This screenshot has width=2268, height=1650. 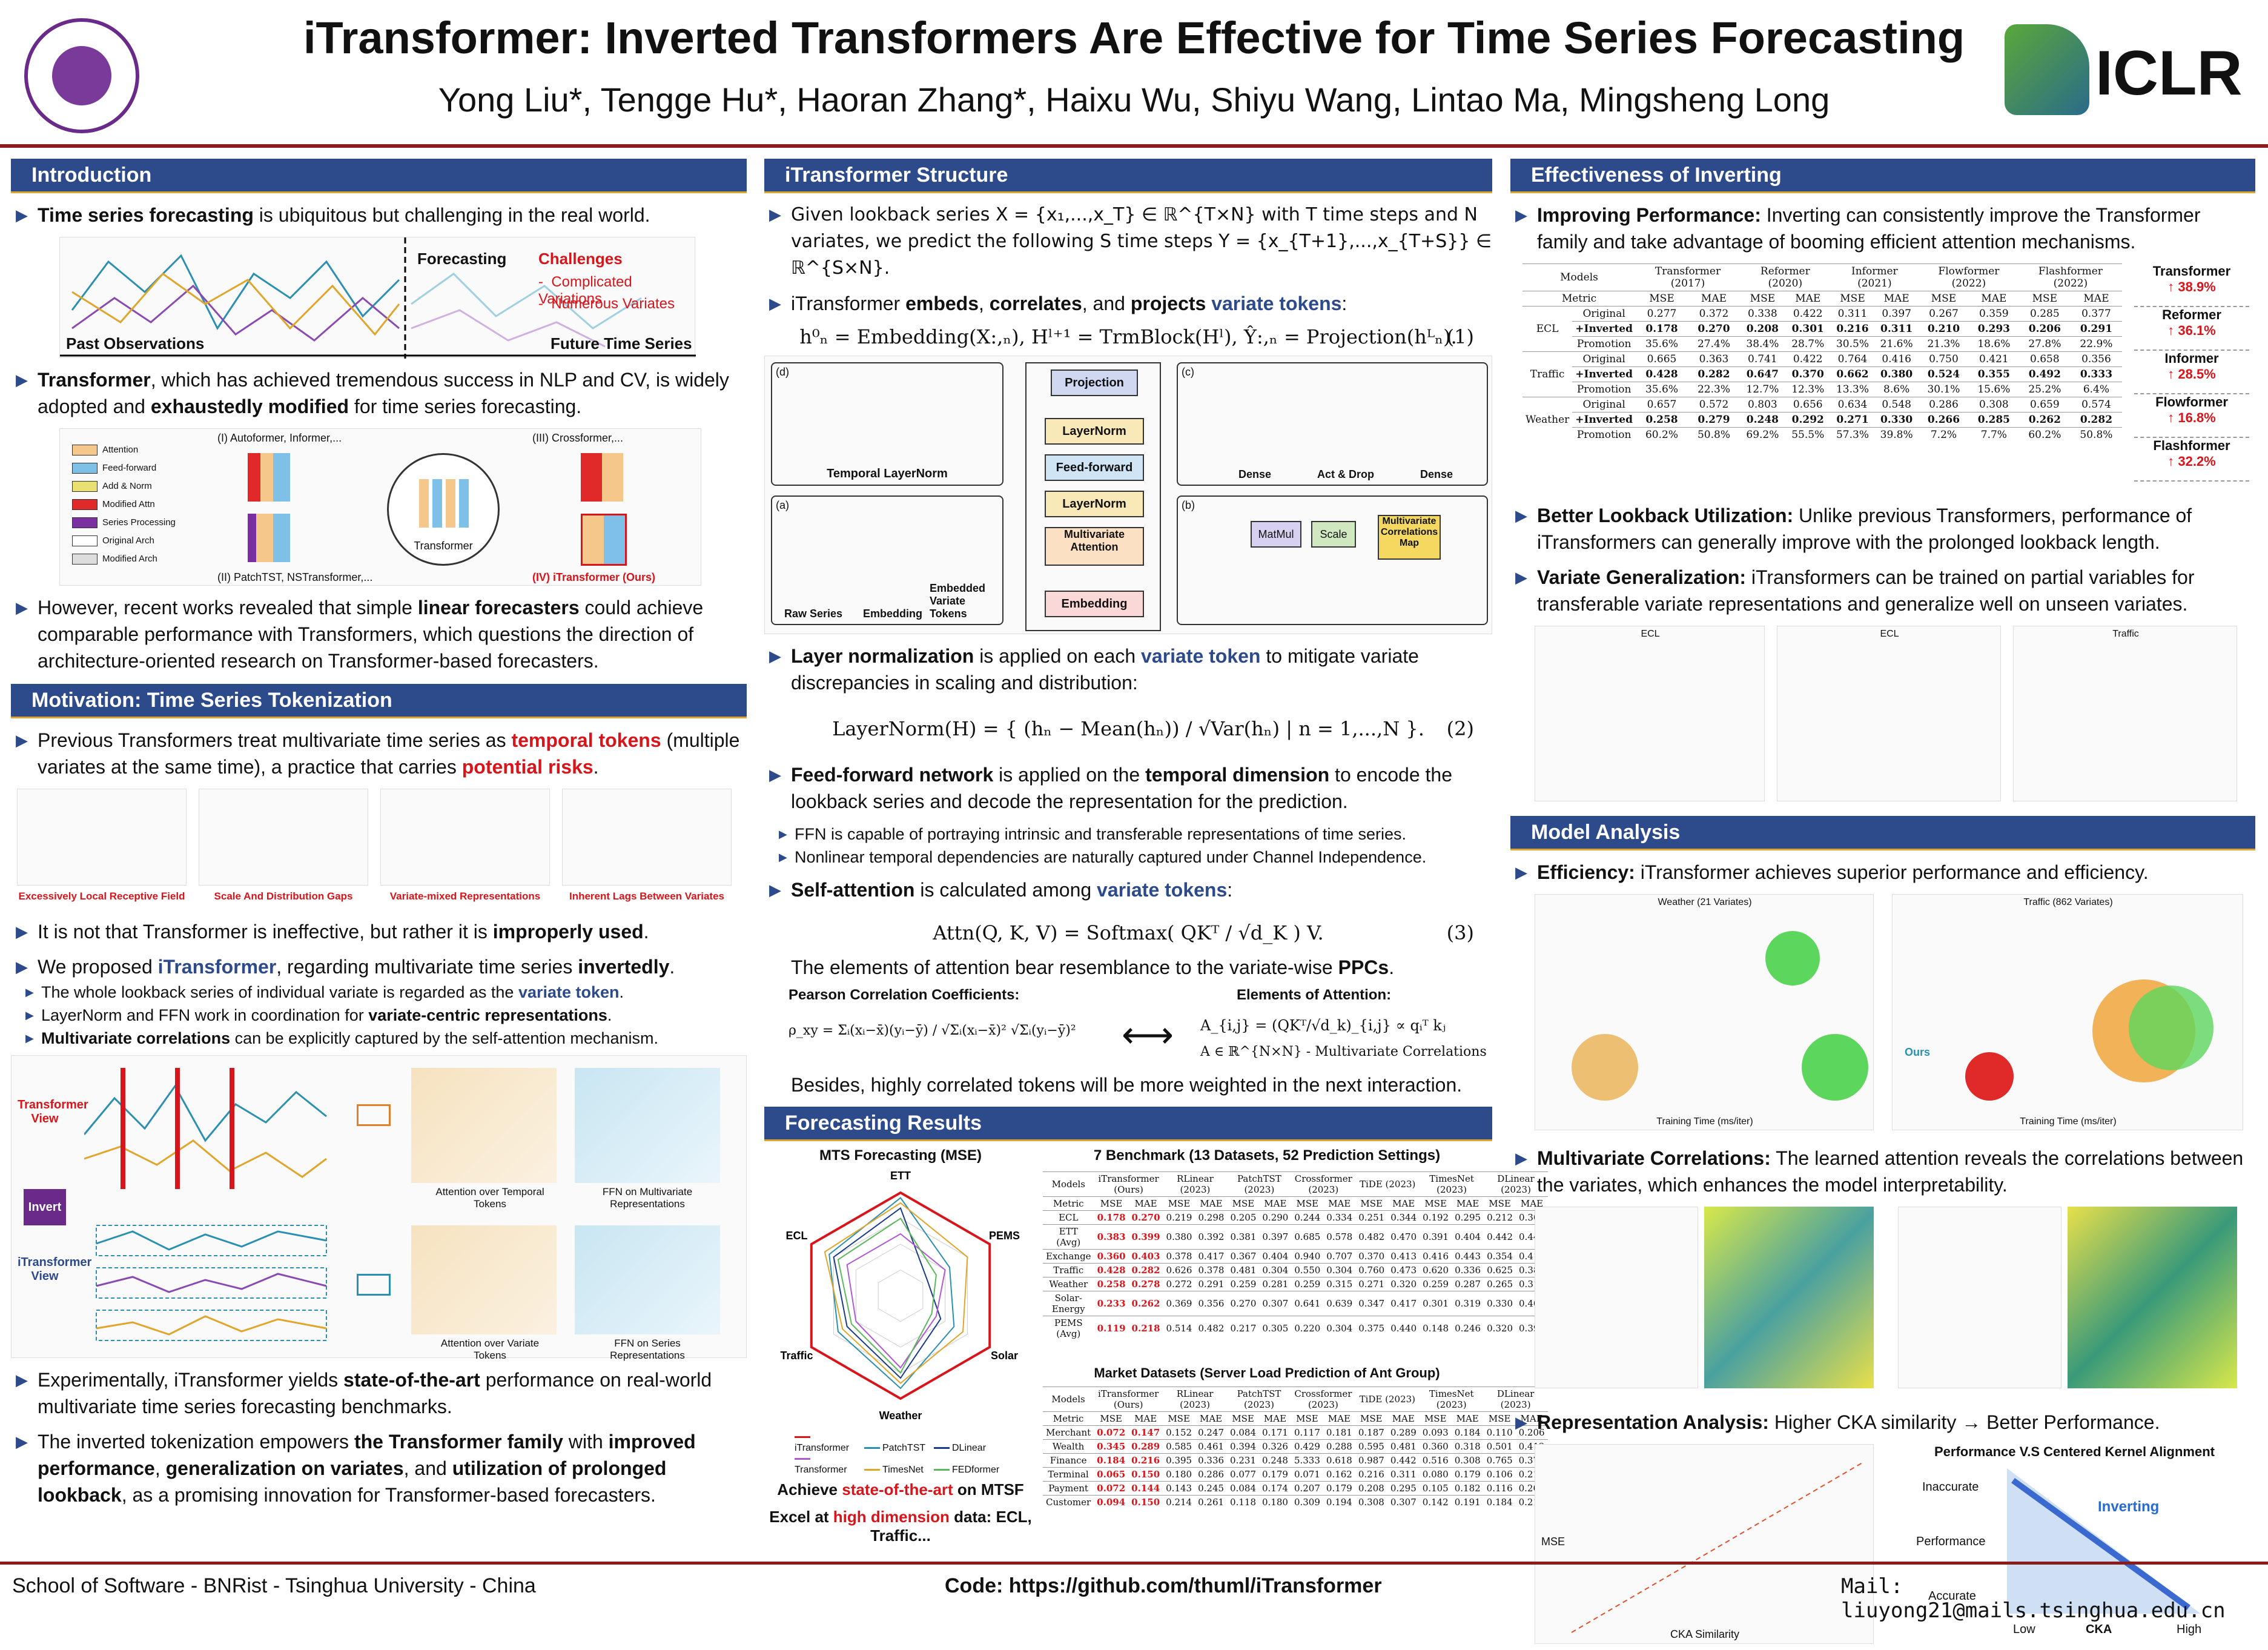 What do you see at coordinates (45, 1207) in the screenshot?
I see `invert-arrow: Invert` at bounding box center [45, 1207].